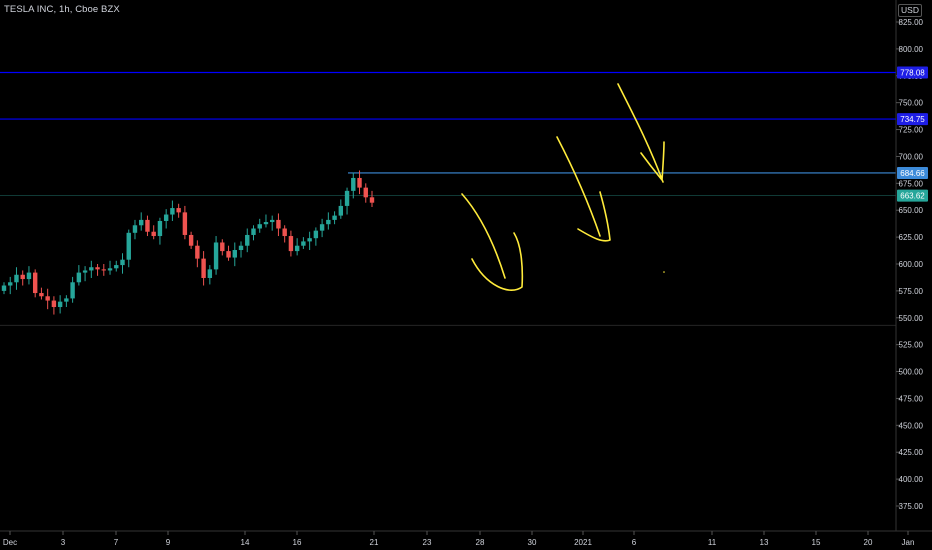 The width and height of the screenshot is (932, 550). I want to click on candlestick-series, so click(188, 242).